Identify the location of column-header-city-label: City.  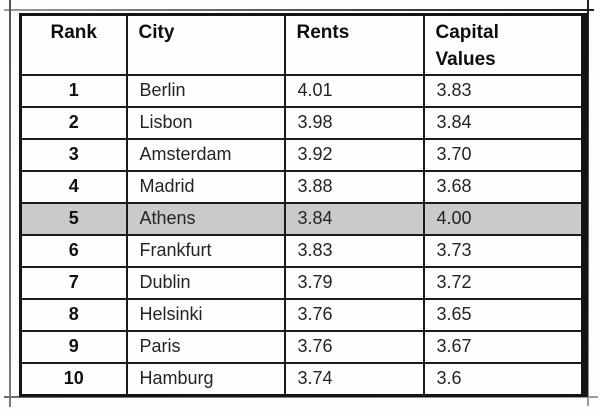
(156, 32).